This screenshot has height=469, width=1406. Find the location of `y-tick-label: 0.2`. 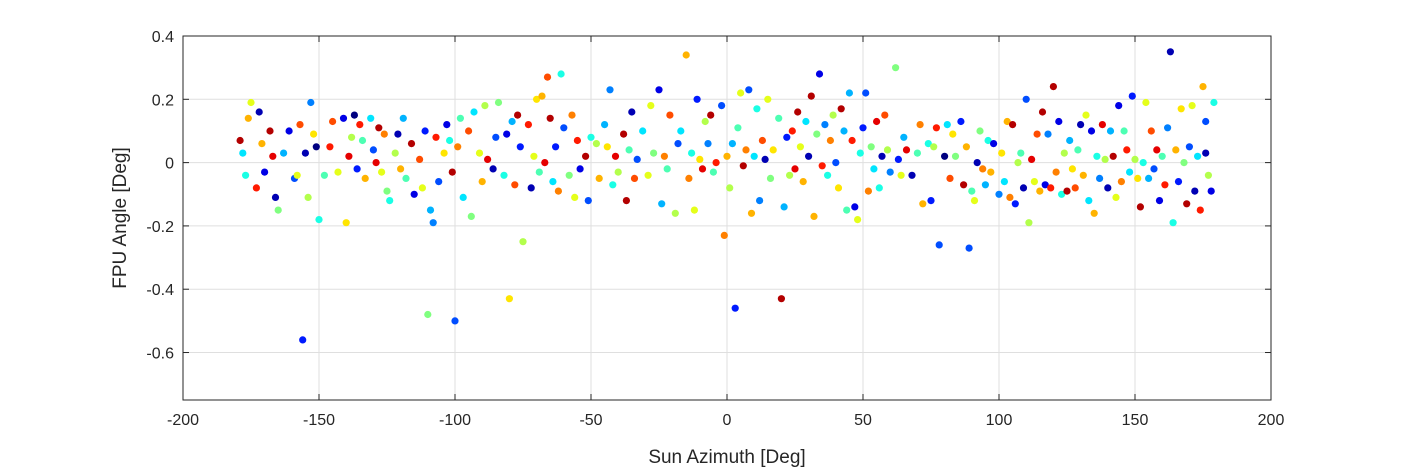

y-tick-label: 0.2 is located at coordinates (163, 100).